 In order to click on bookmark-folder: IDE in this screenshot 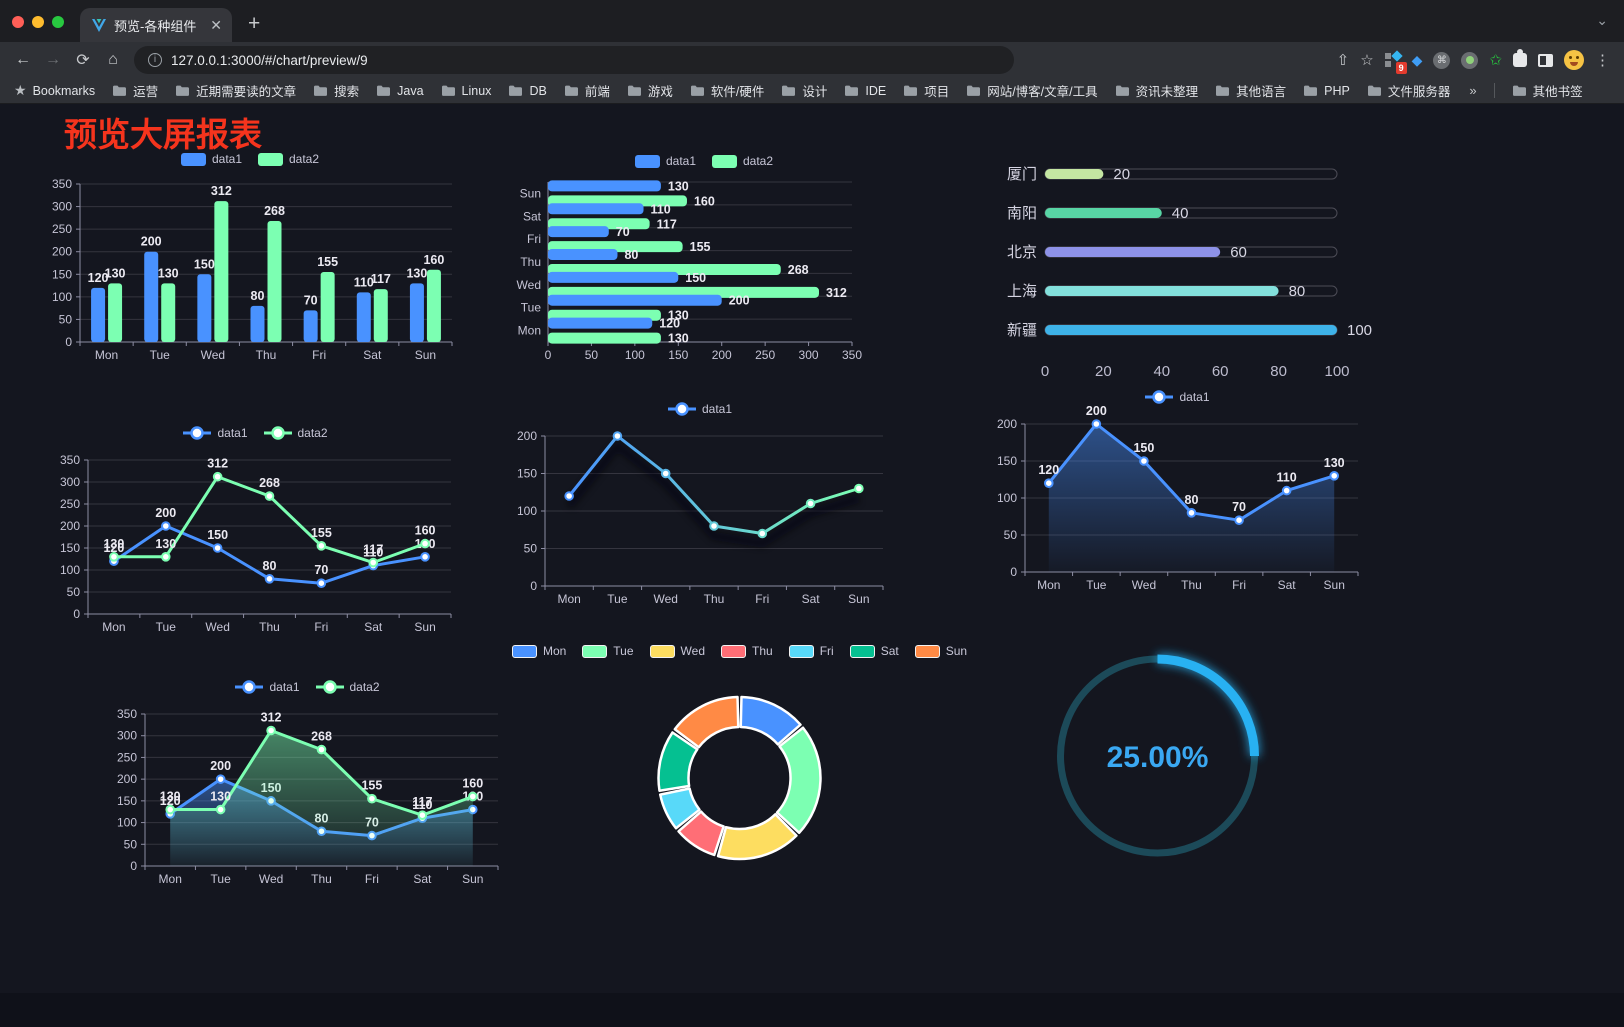, I will do `click(865, 91)`.